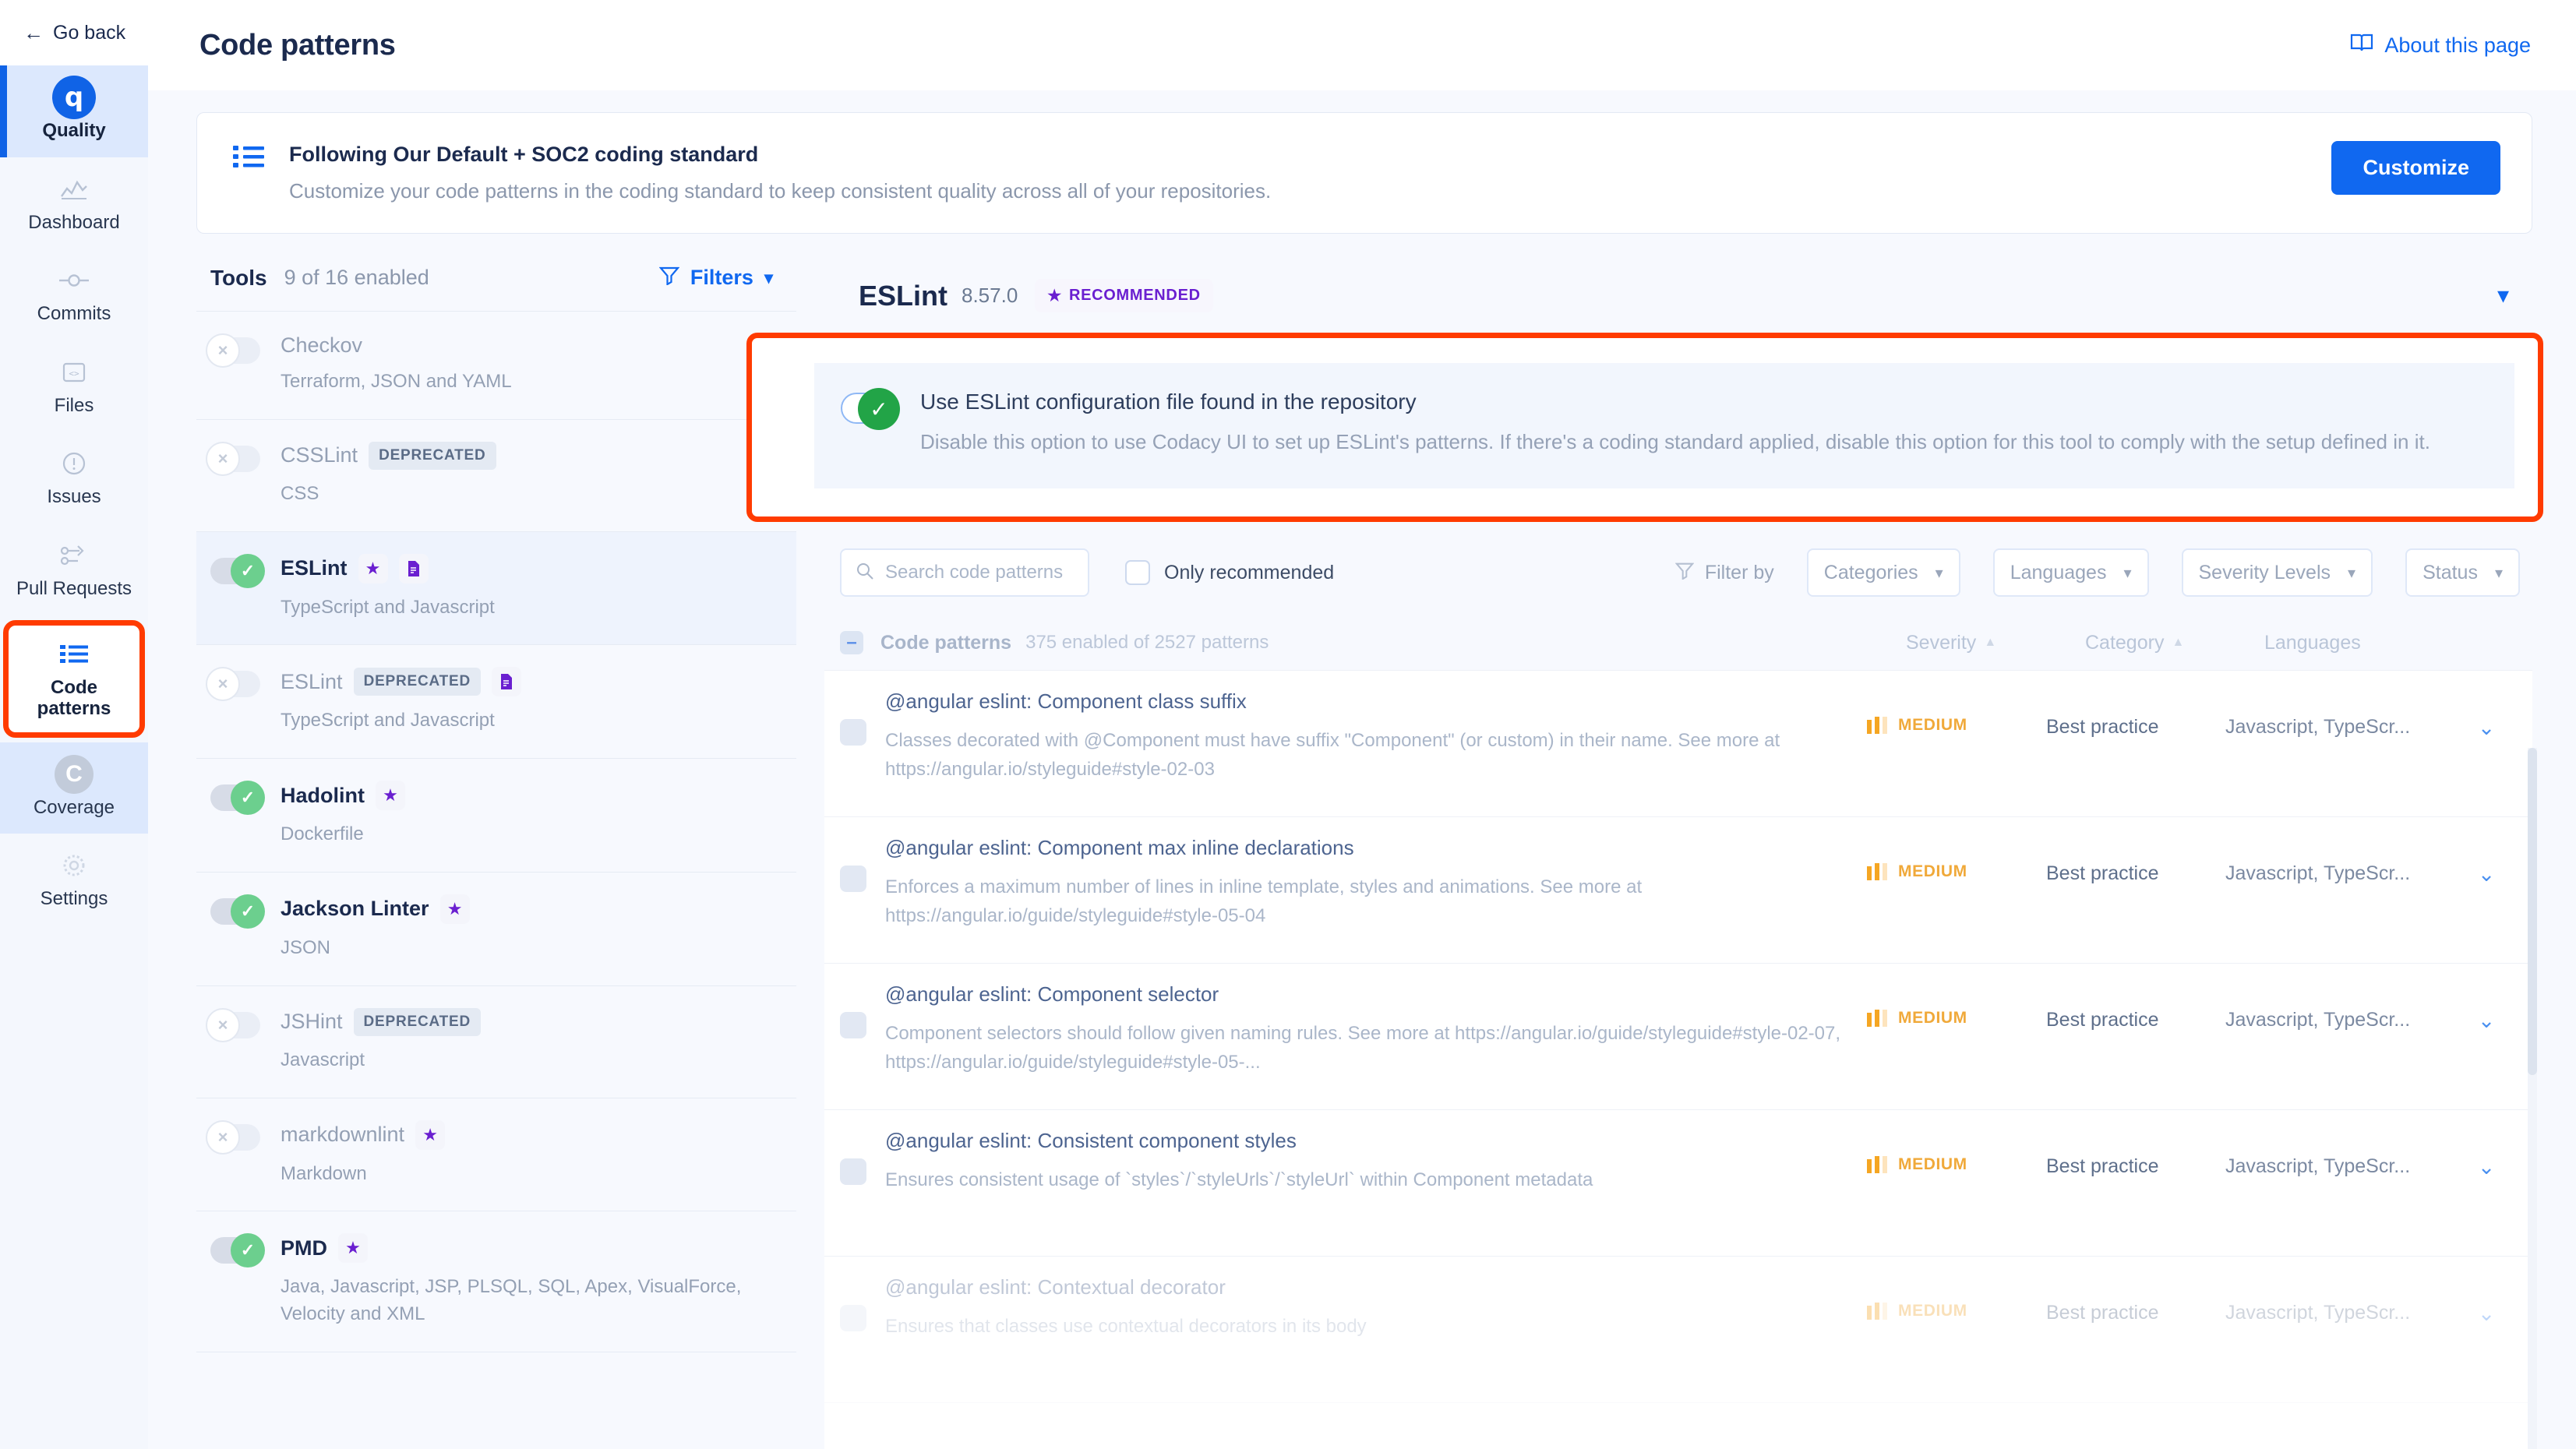 The image size is (2576, 1449). What do you see at coordinates (74, 130) in the screenshot?
I see `sidebar-item-label: Quality` at bounding box center [74, 130].